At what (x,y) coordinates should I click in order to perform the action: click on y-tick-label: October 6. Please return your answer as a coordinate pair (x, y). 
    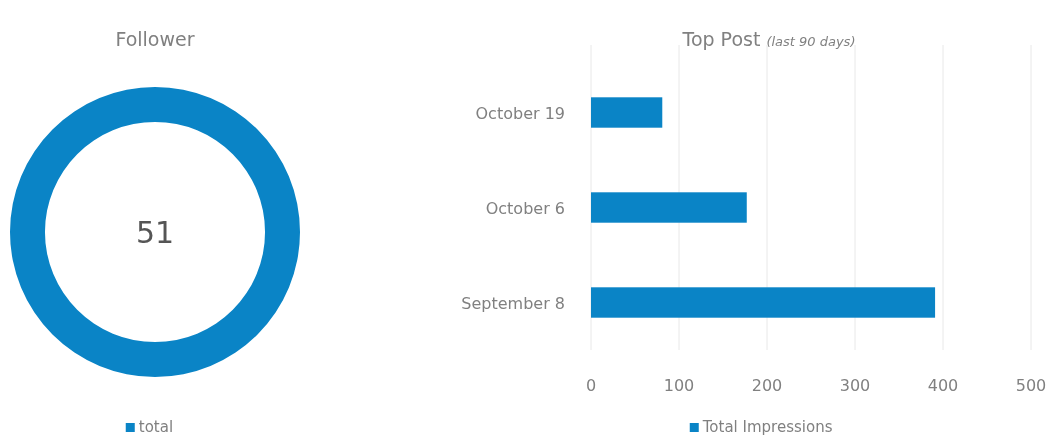
    Looking at the image, I should click on (525, 208).